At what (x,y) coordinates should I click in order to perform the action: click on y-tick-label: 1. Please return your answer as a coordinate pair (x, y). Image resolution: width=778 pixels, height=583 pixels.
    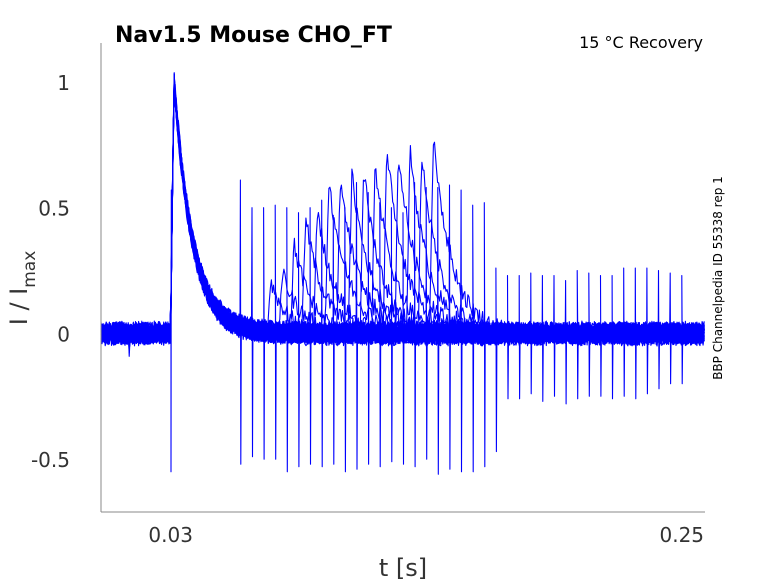
    Looking at the image, I should click on (63, 83).